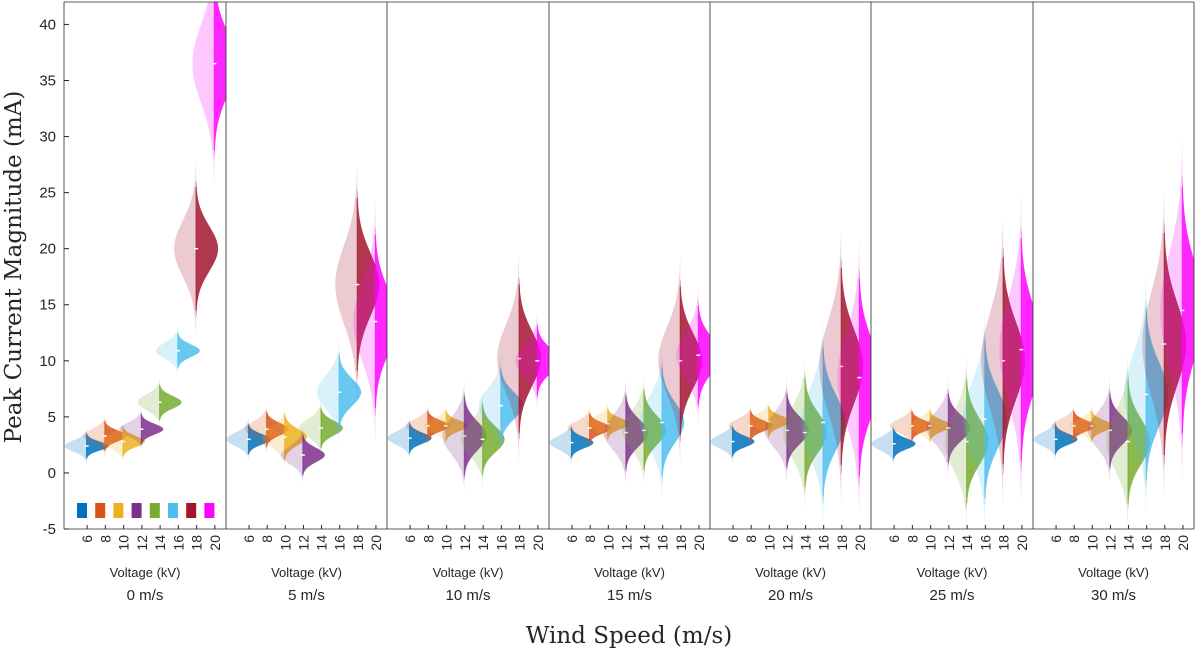  I want to click on y-tick-label: 0, so click(52, 473).